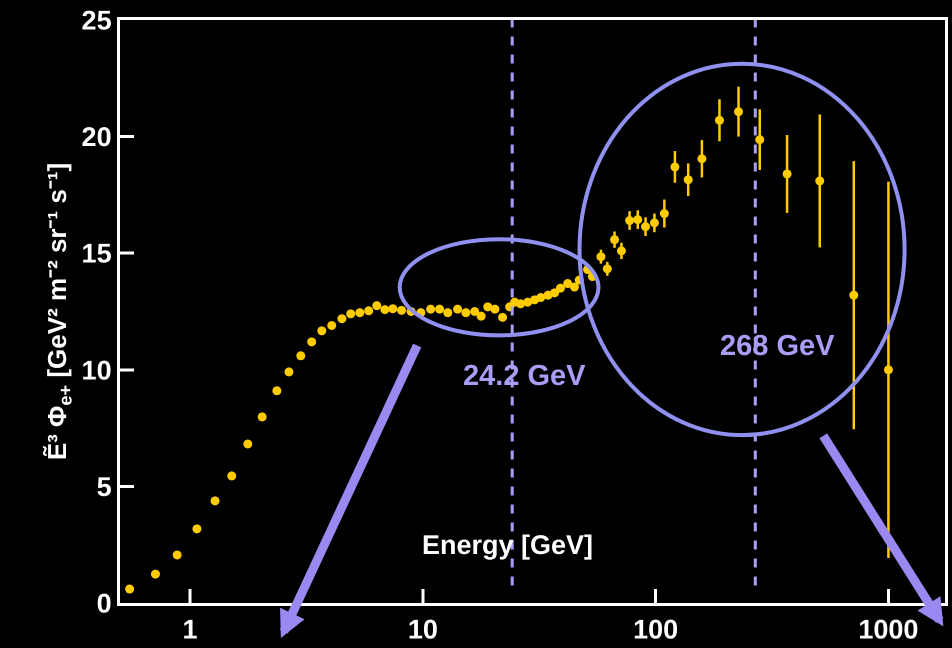 The width and height of the screenshot is (952, 648). What do you see at coordinates (97, 20) in the screenshot?
I see `y-tick-label: 25` at bounding box center [97, 20].